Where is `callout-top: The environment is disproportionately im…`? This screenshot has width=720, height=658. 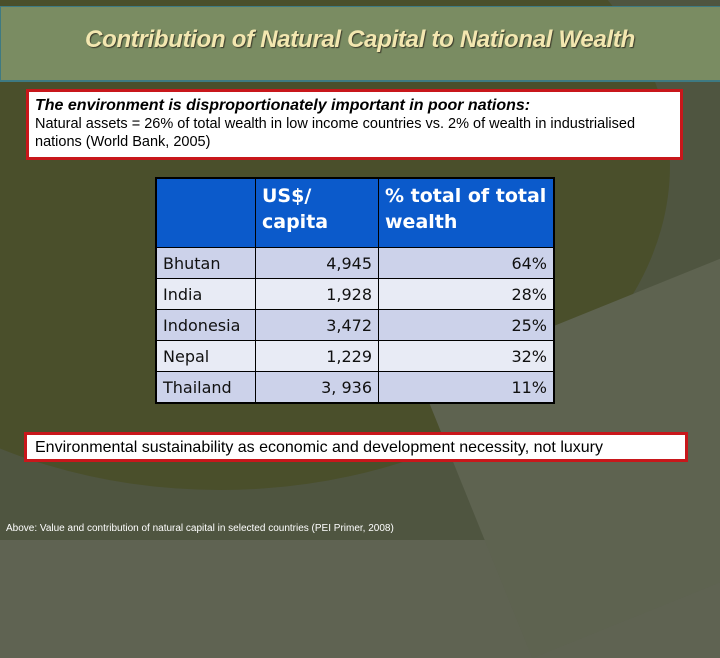
callout-top: The environment is disproportionately im… is located at coordinates (354, 124).